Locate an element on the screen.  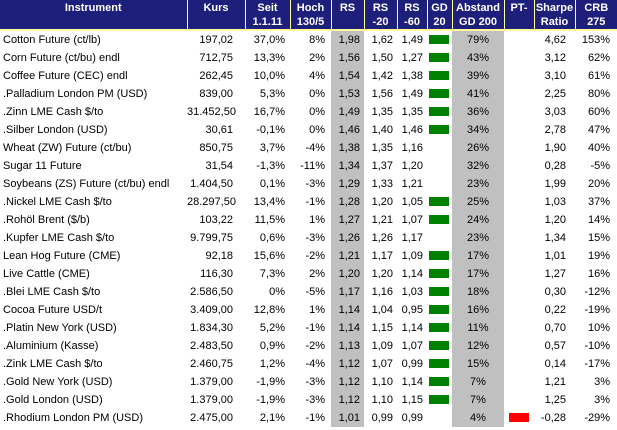
header-label: Abstand is located at coordinates (478, 8).